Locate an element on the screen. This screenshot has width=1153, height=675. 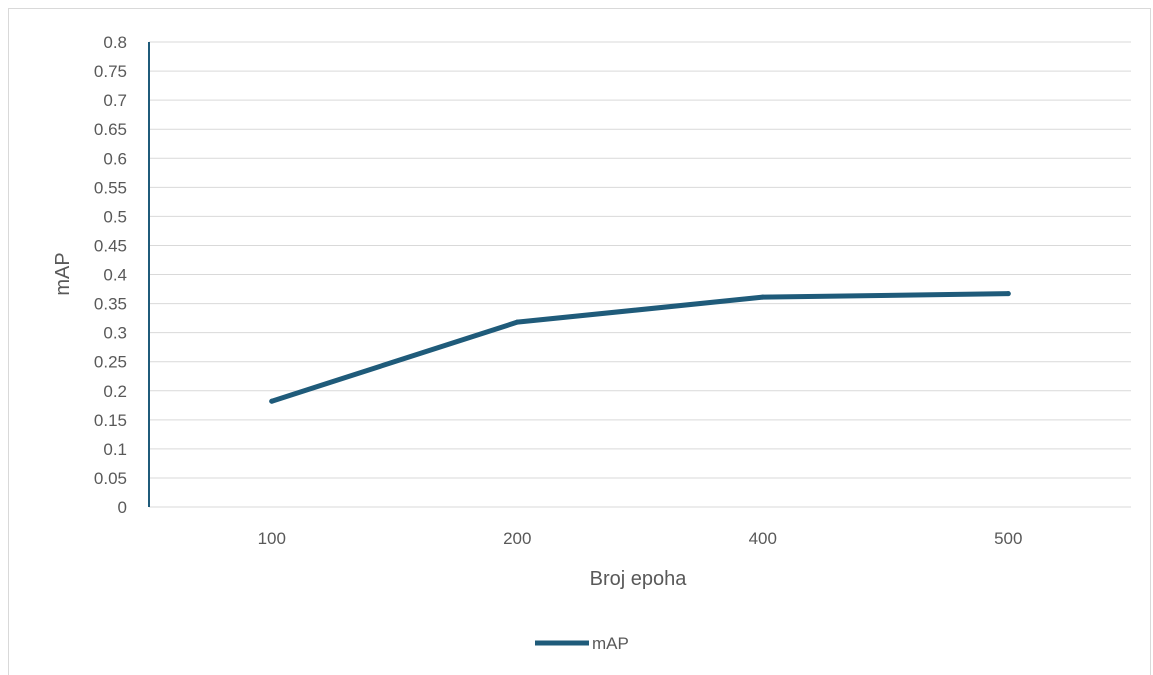
y-tick-label: 0.75 is located at coordinates (110, 71).